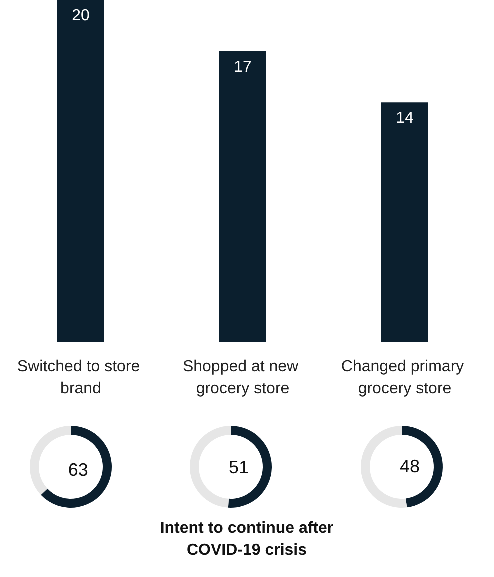 The width and height of the screenshot is (494, 577). What do you see at coordinates (78, 470) in the screenshot?
I see `data-label: 63` at bounding box center [78, 470].